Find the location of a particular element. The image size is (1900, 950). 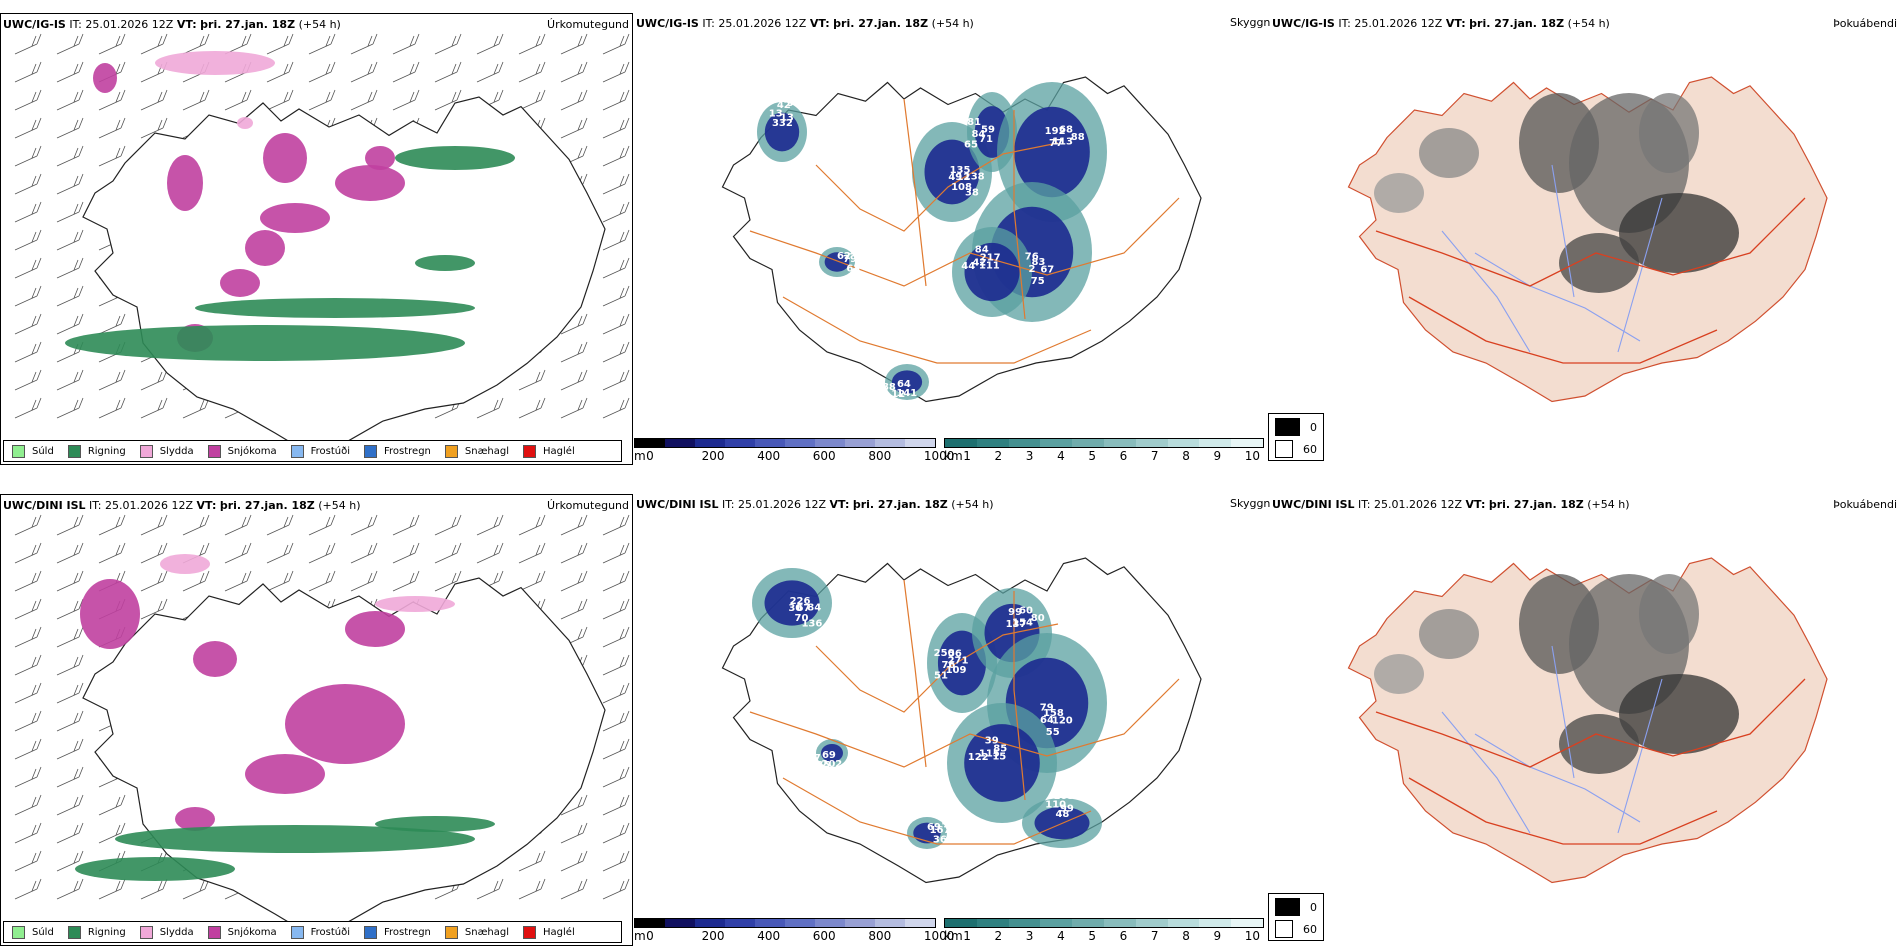

precip-map-row0 is located at coordinates (322, 242).